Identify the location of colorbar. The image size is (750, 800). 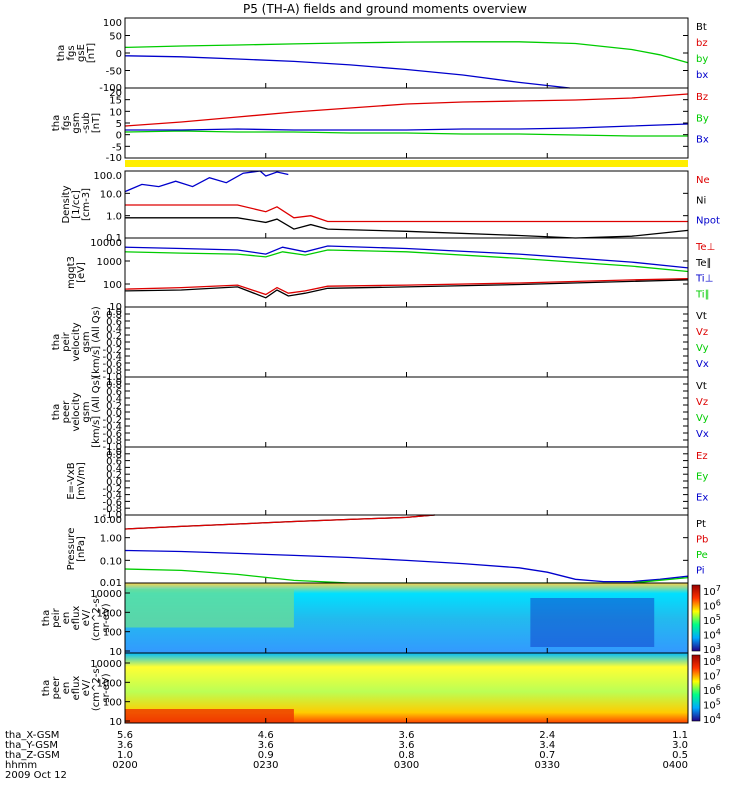
(696, 688).